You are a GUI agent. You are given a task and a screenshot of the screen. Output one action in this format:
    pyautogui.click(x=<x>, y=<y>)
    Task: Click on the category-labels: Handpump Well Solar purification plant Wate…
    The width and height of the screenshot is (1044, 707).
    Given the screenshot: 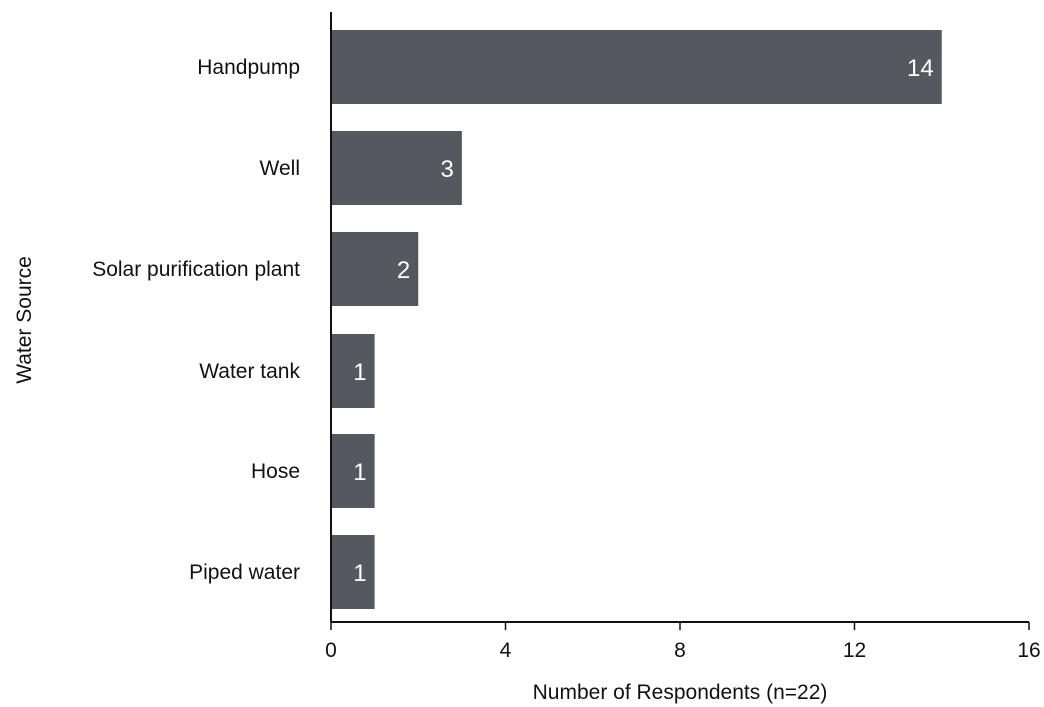 What is the action you would take?
    pyautogui.click(x=196, y=320)
    